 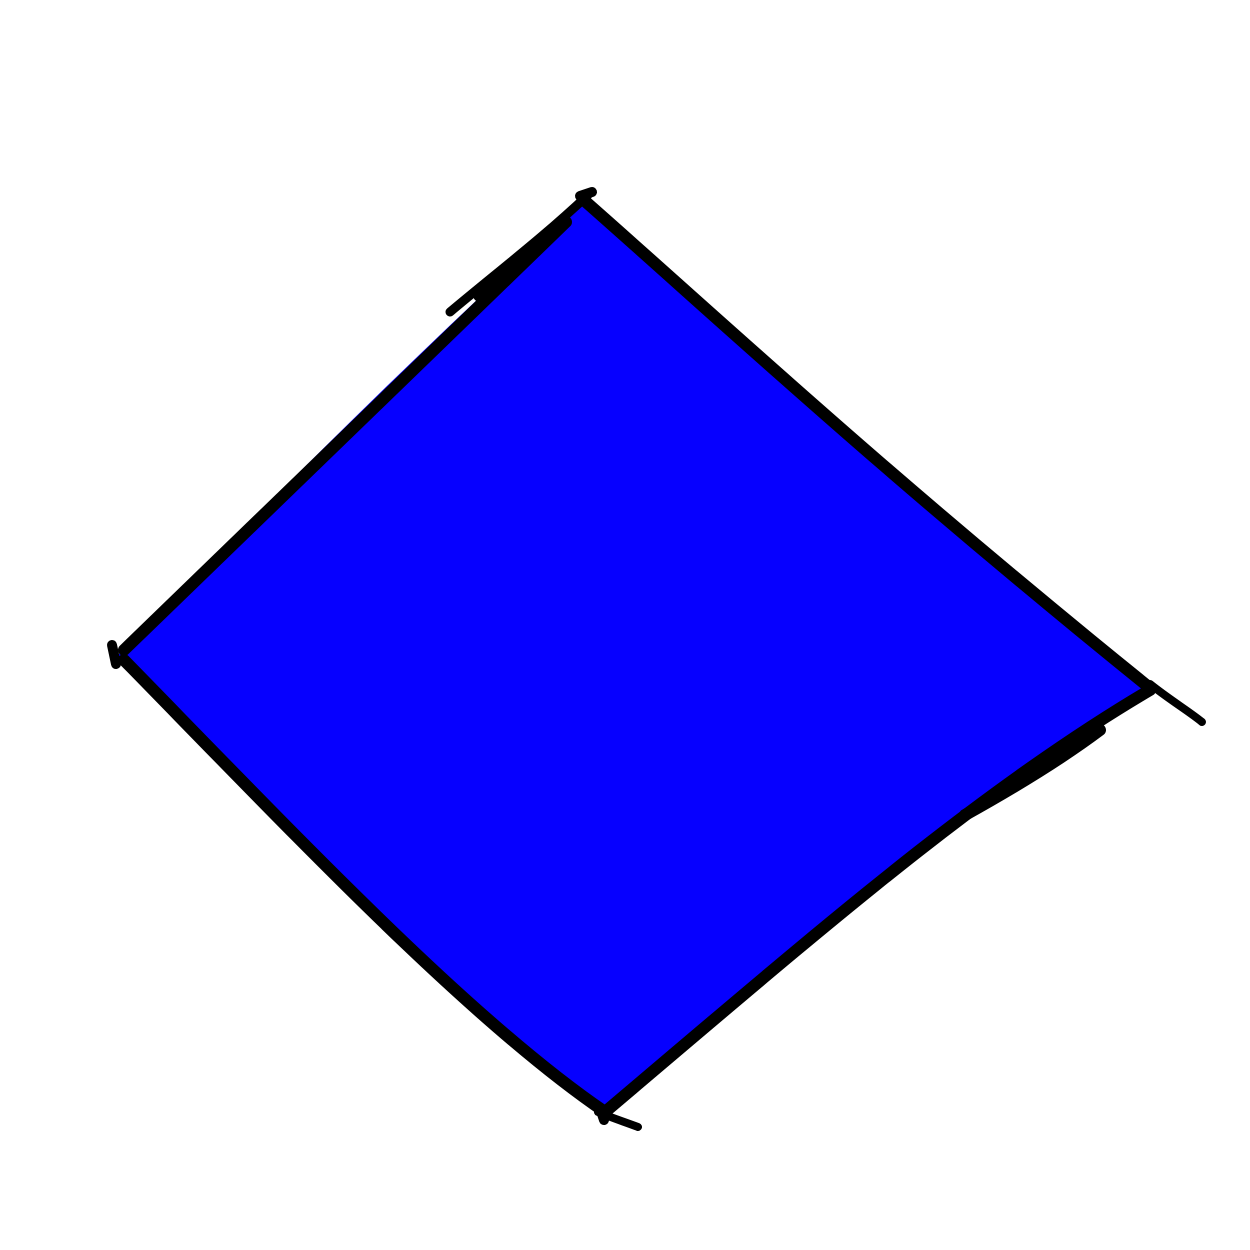 I want to click on vertex-top-mark, so click(x=586, y=194).